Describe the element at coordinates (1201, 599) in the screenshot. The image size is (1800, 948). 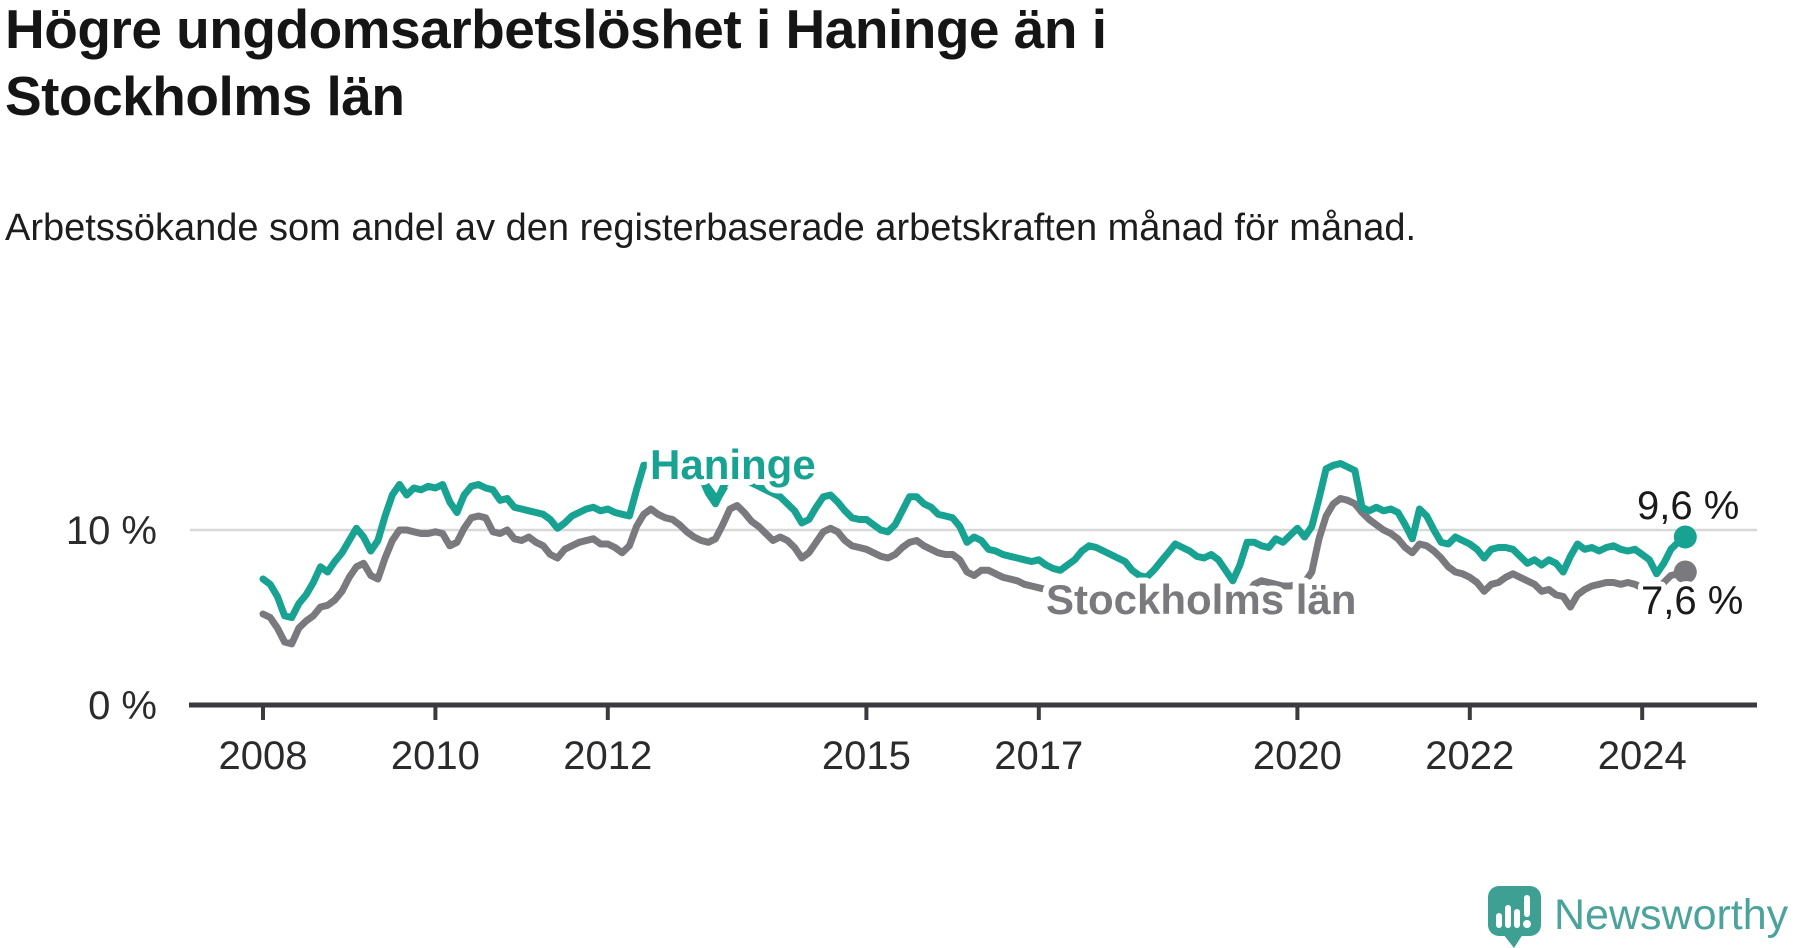
I see `series-label-stockholms-lan: Stockholms län` at that location.